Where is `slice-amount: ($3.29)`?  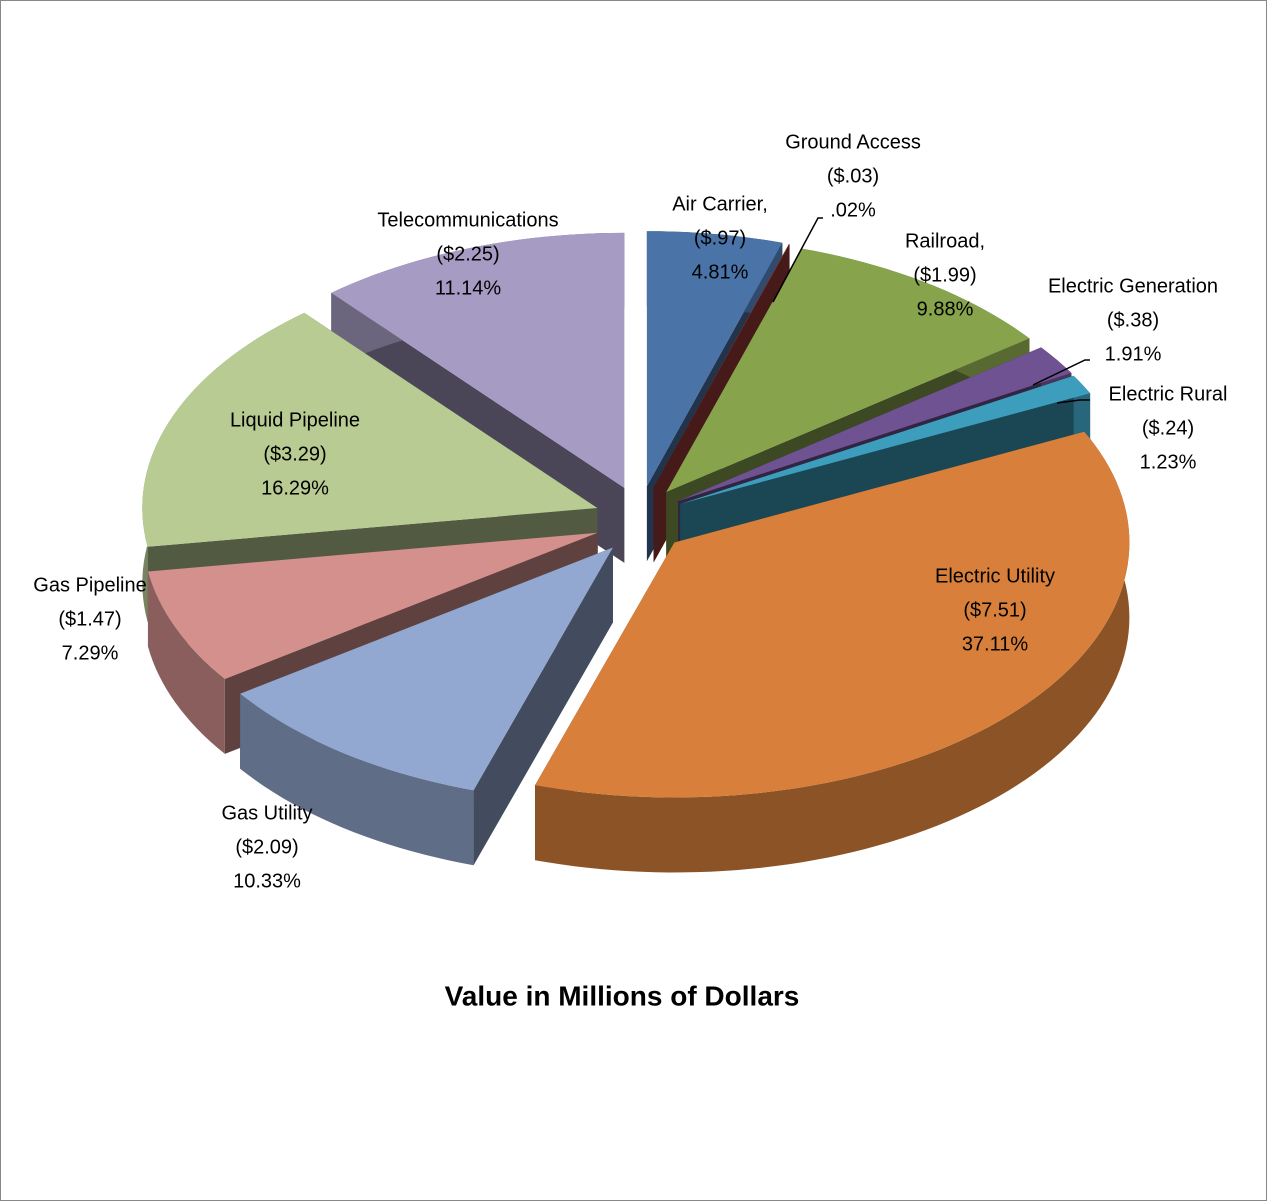
slice-amount: ($3.29) is located at coordinates (294, 454).